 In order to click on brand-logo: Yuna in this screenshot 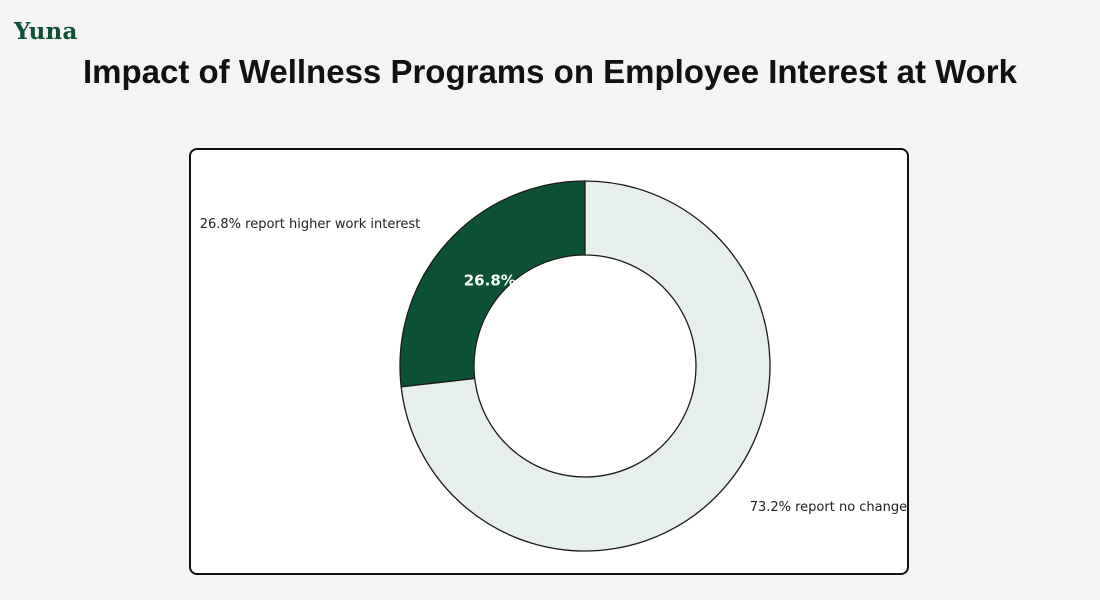, I will do `click(46, 31)`.